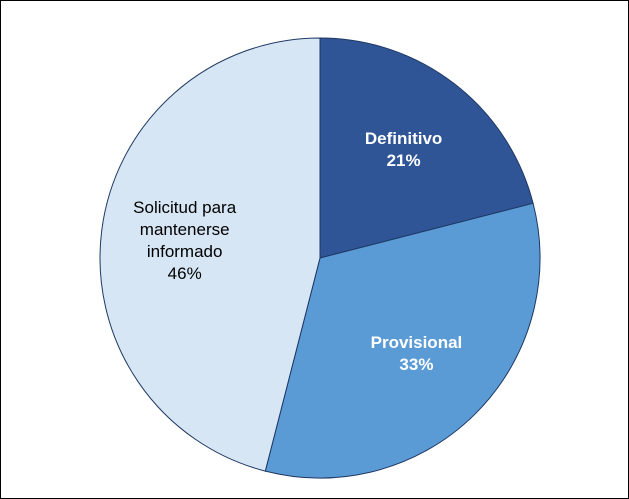 This screenshot has width=629, height=499. Describe the element at coordinates (416, 354) in the screenshot. I see `slice-label: Provisional 33%` at that location.